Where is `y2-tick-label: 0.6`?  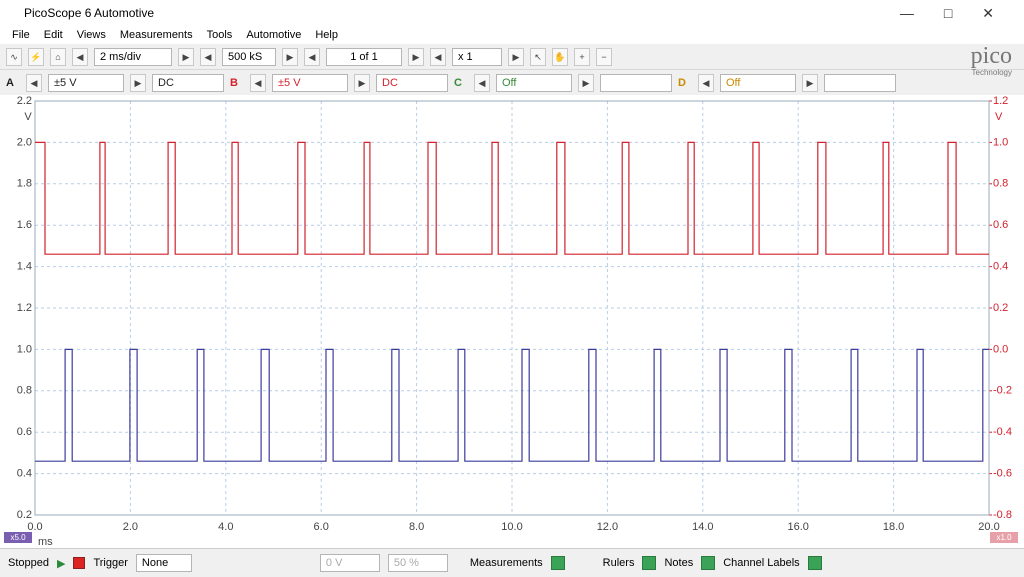 y2-tick-label: 0.6 is located at coordinates (1000, 225).